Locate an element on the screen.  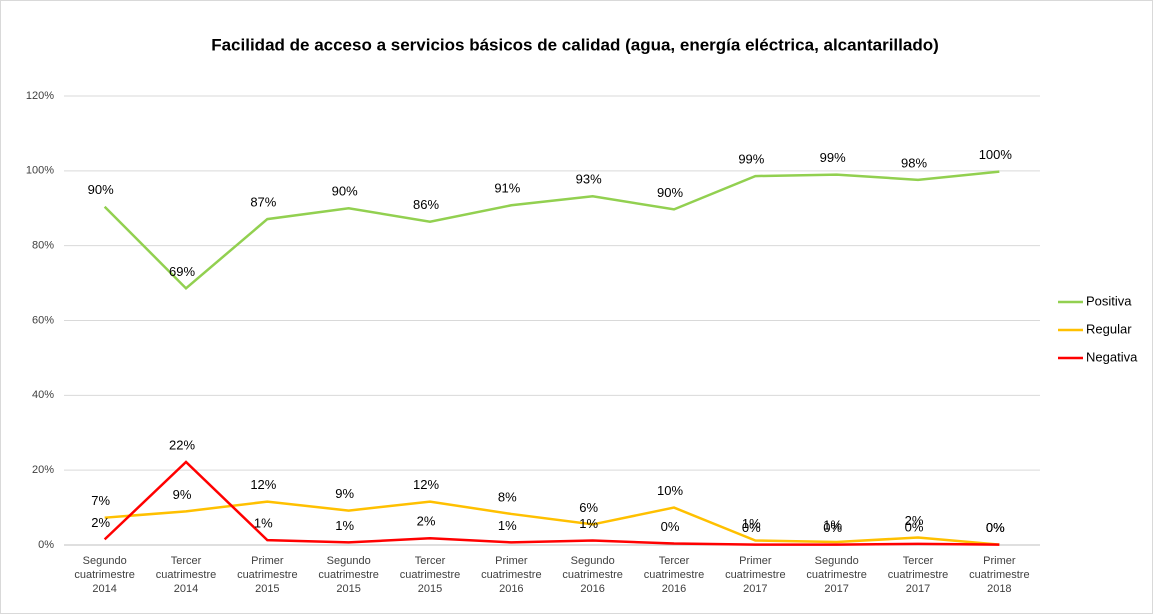
x-tick-label: Tercer cuatrimestre 2017 is located at coordinates (918, 575).